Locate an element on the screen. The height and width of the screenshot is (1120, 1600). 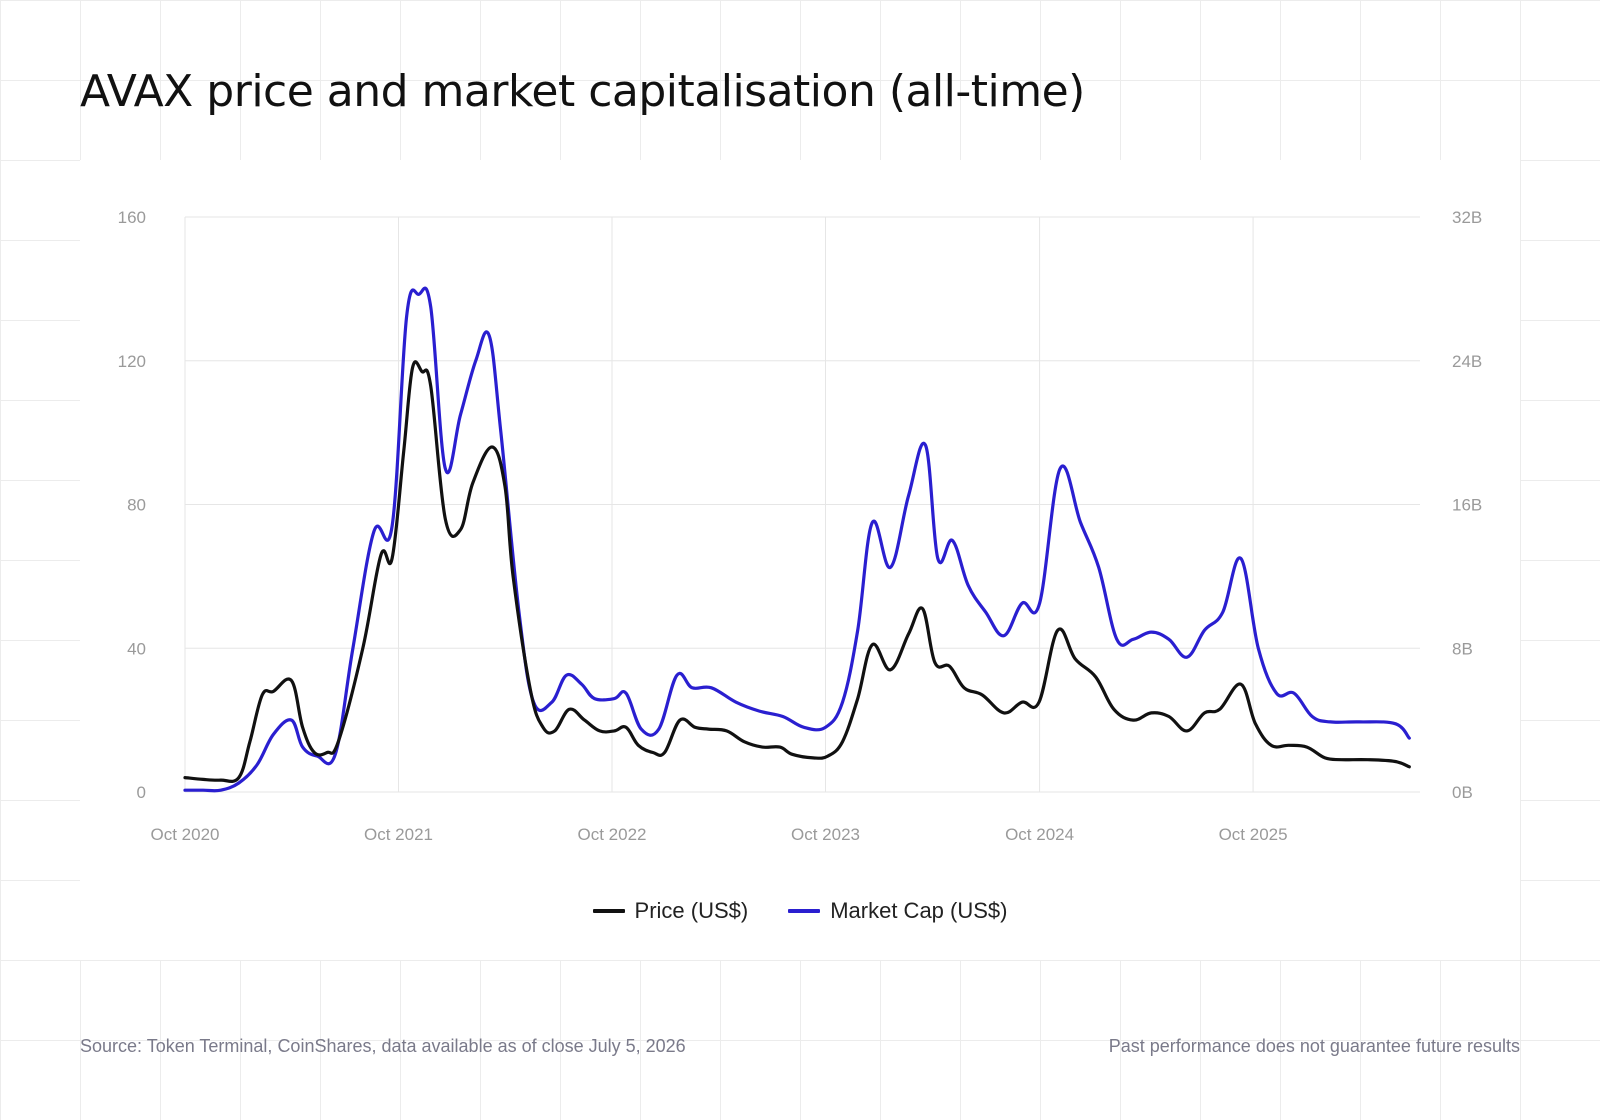
y-left-tick-label: 40 is located at coordinates (136, 648).